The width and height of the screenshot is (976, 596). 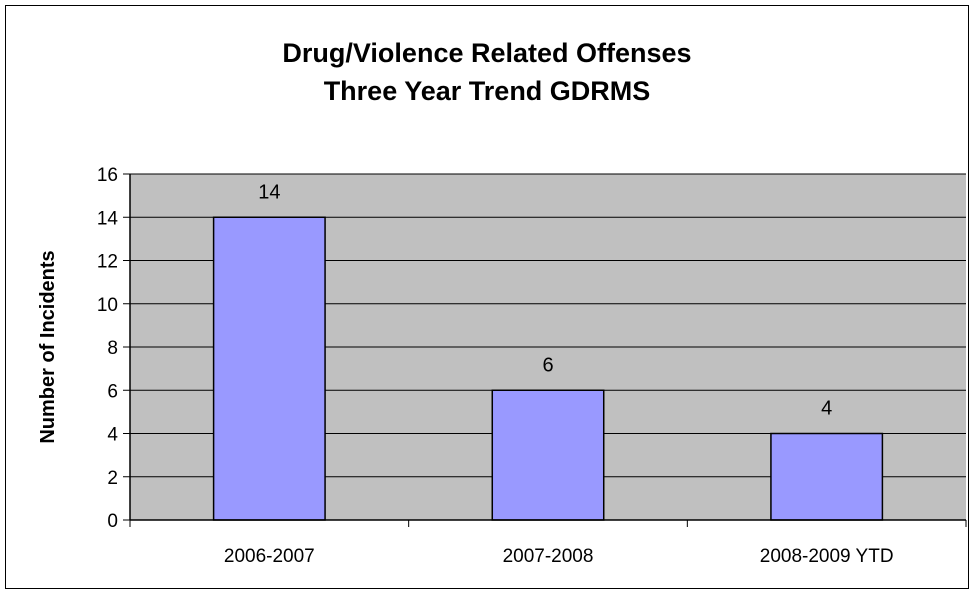 What do you see at coordinates (107, 305) in the screenshot?
I see `y-tick-label: 10` at bounding box center [107, 305].